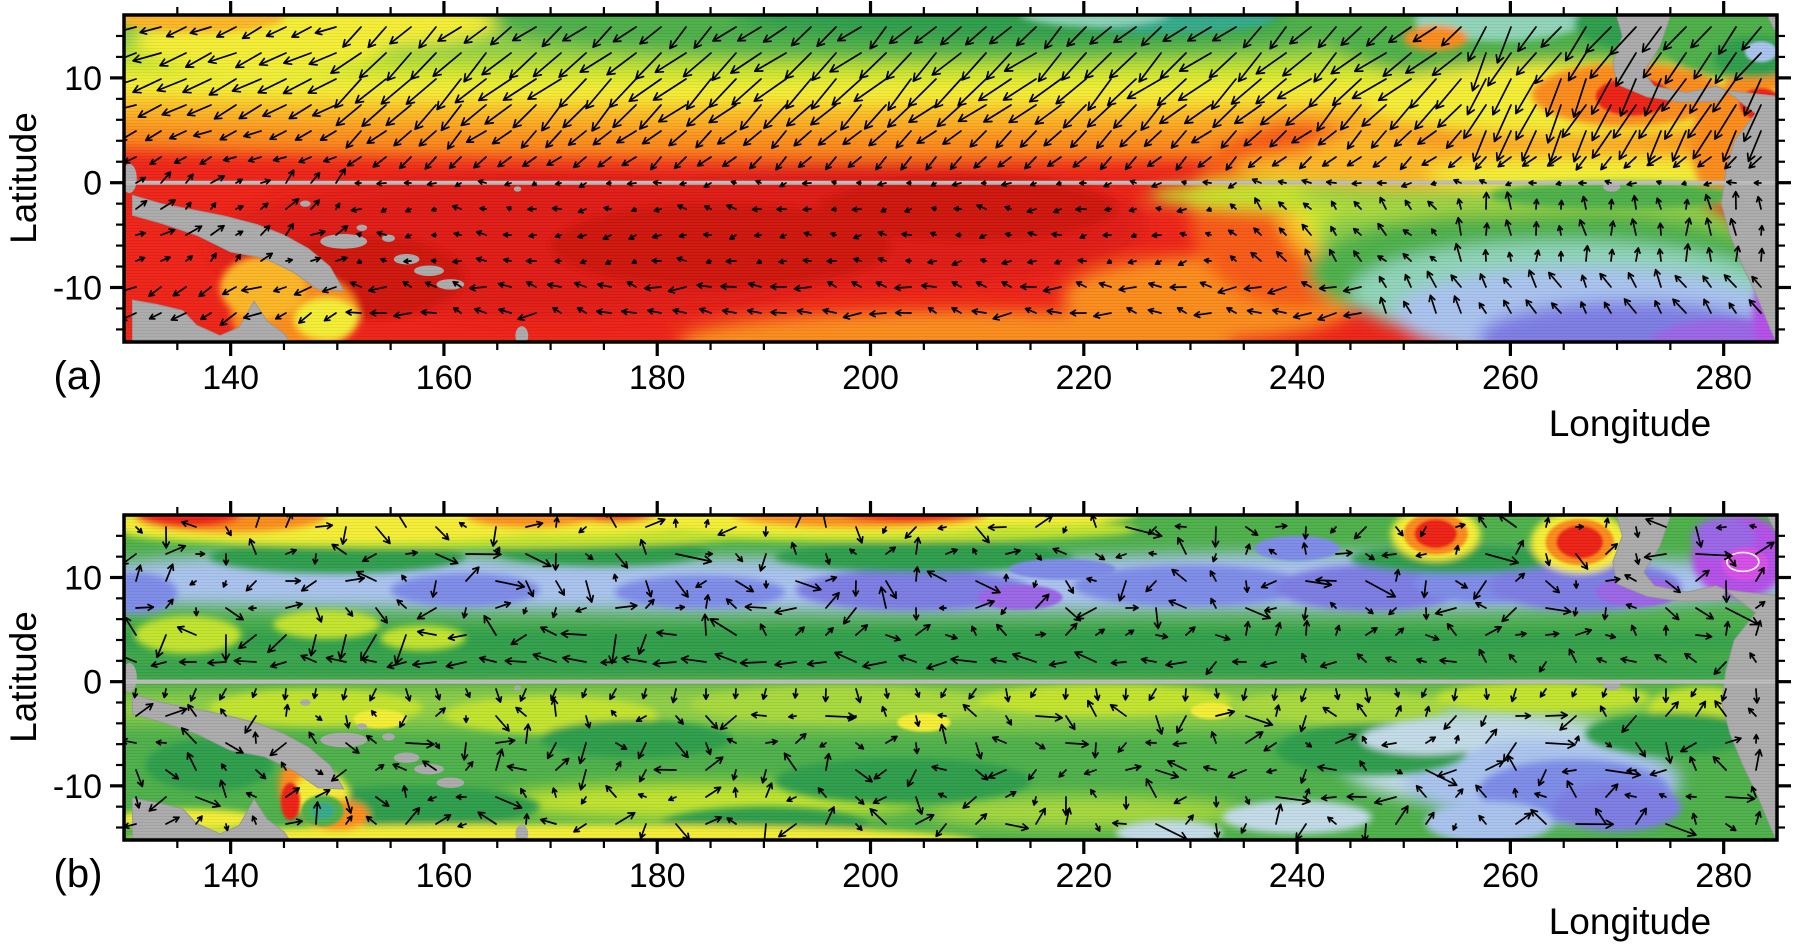 The image size is (1796, 952). What do you see at coordinates (23, 677) in the screenshot?
I see `y-axis-title-b: Latitude` at bounding box center [23, 677].